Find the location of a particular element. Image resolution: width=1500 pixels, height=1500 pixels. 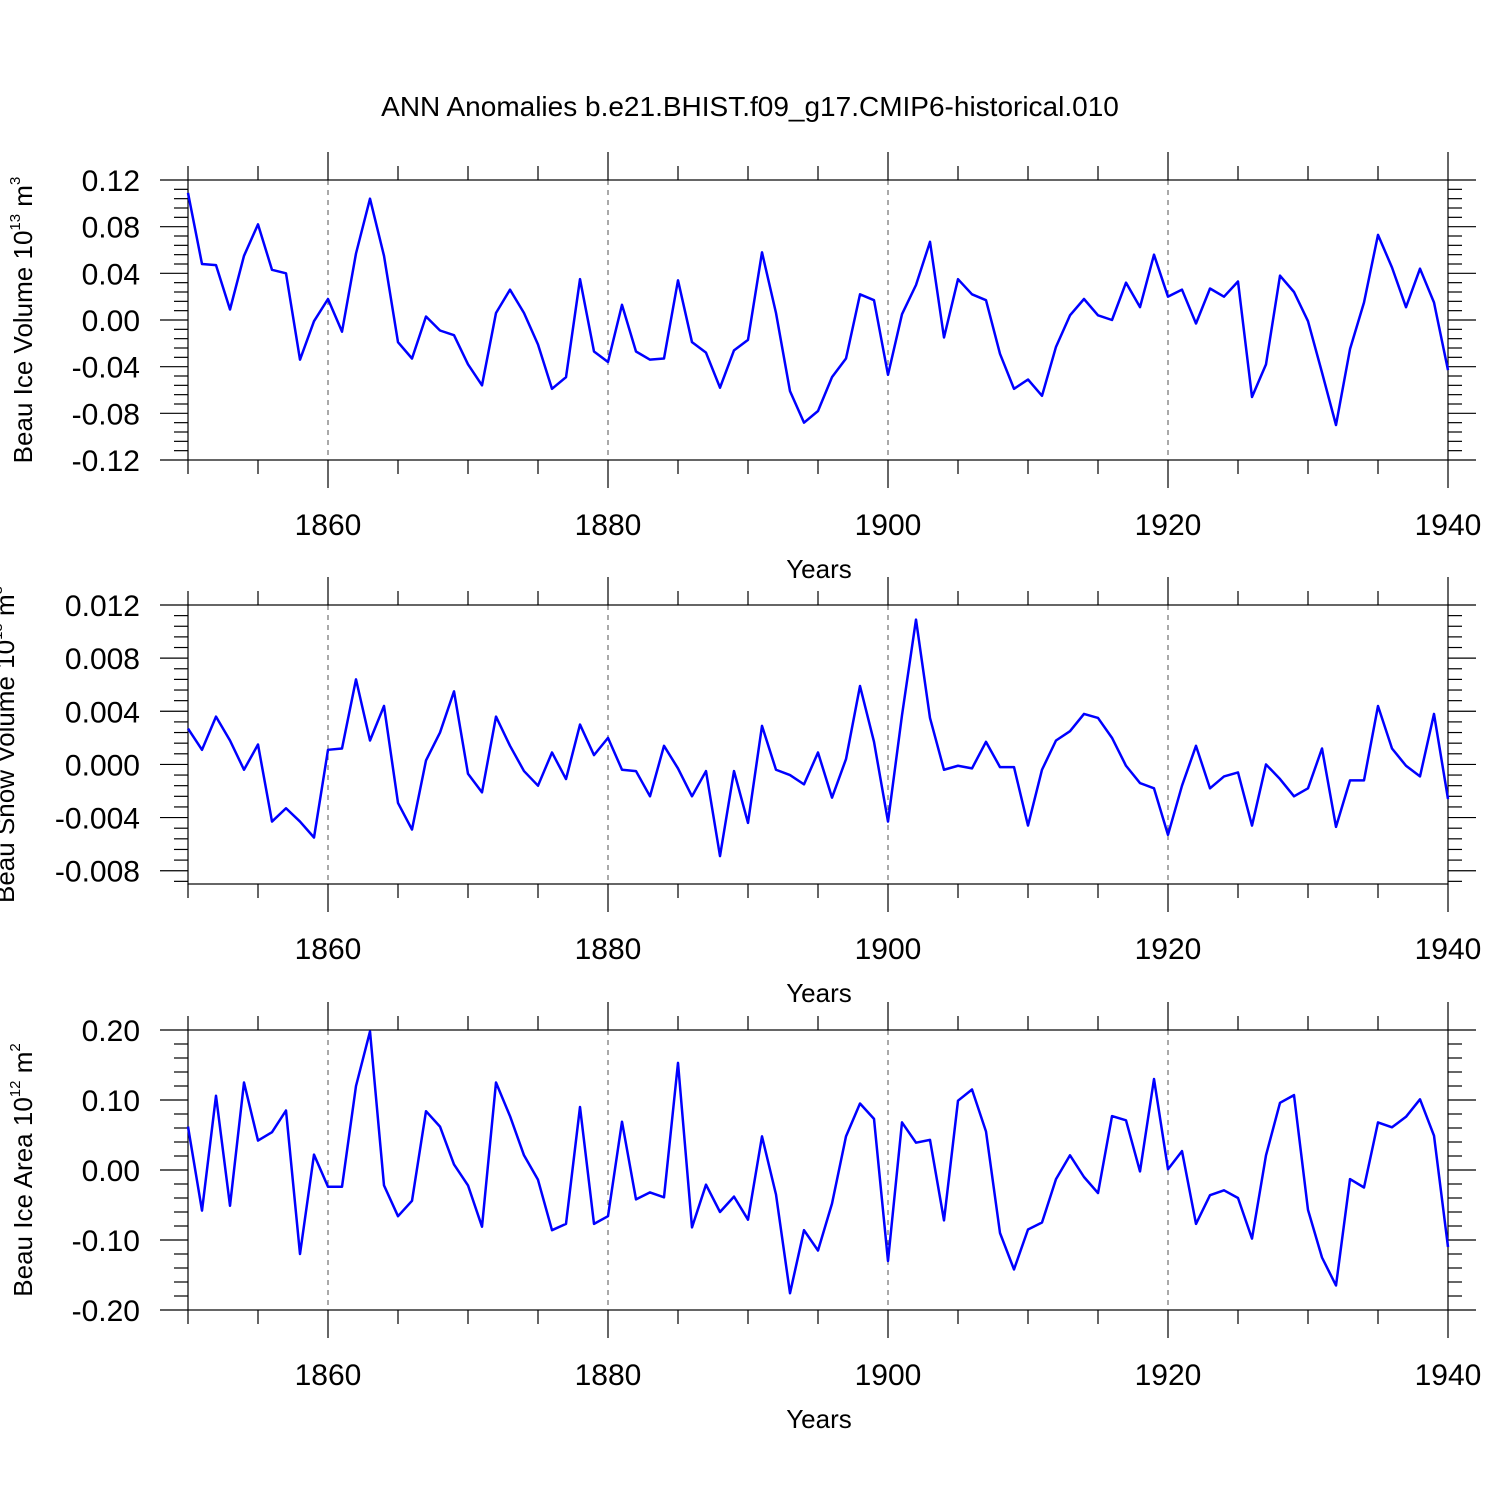

y-tick-label: -0.12 is located at coordinates (106, 461).